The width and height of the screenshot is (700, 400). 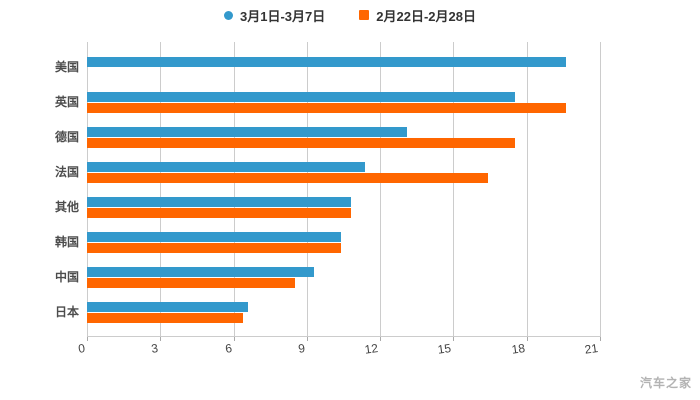 What do you see at coordinates (214, 236) in the screenshot?
I see `bar-series1-韩国` at bounding box center [214, 236].